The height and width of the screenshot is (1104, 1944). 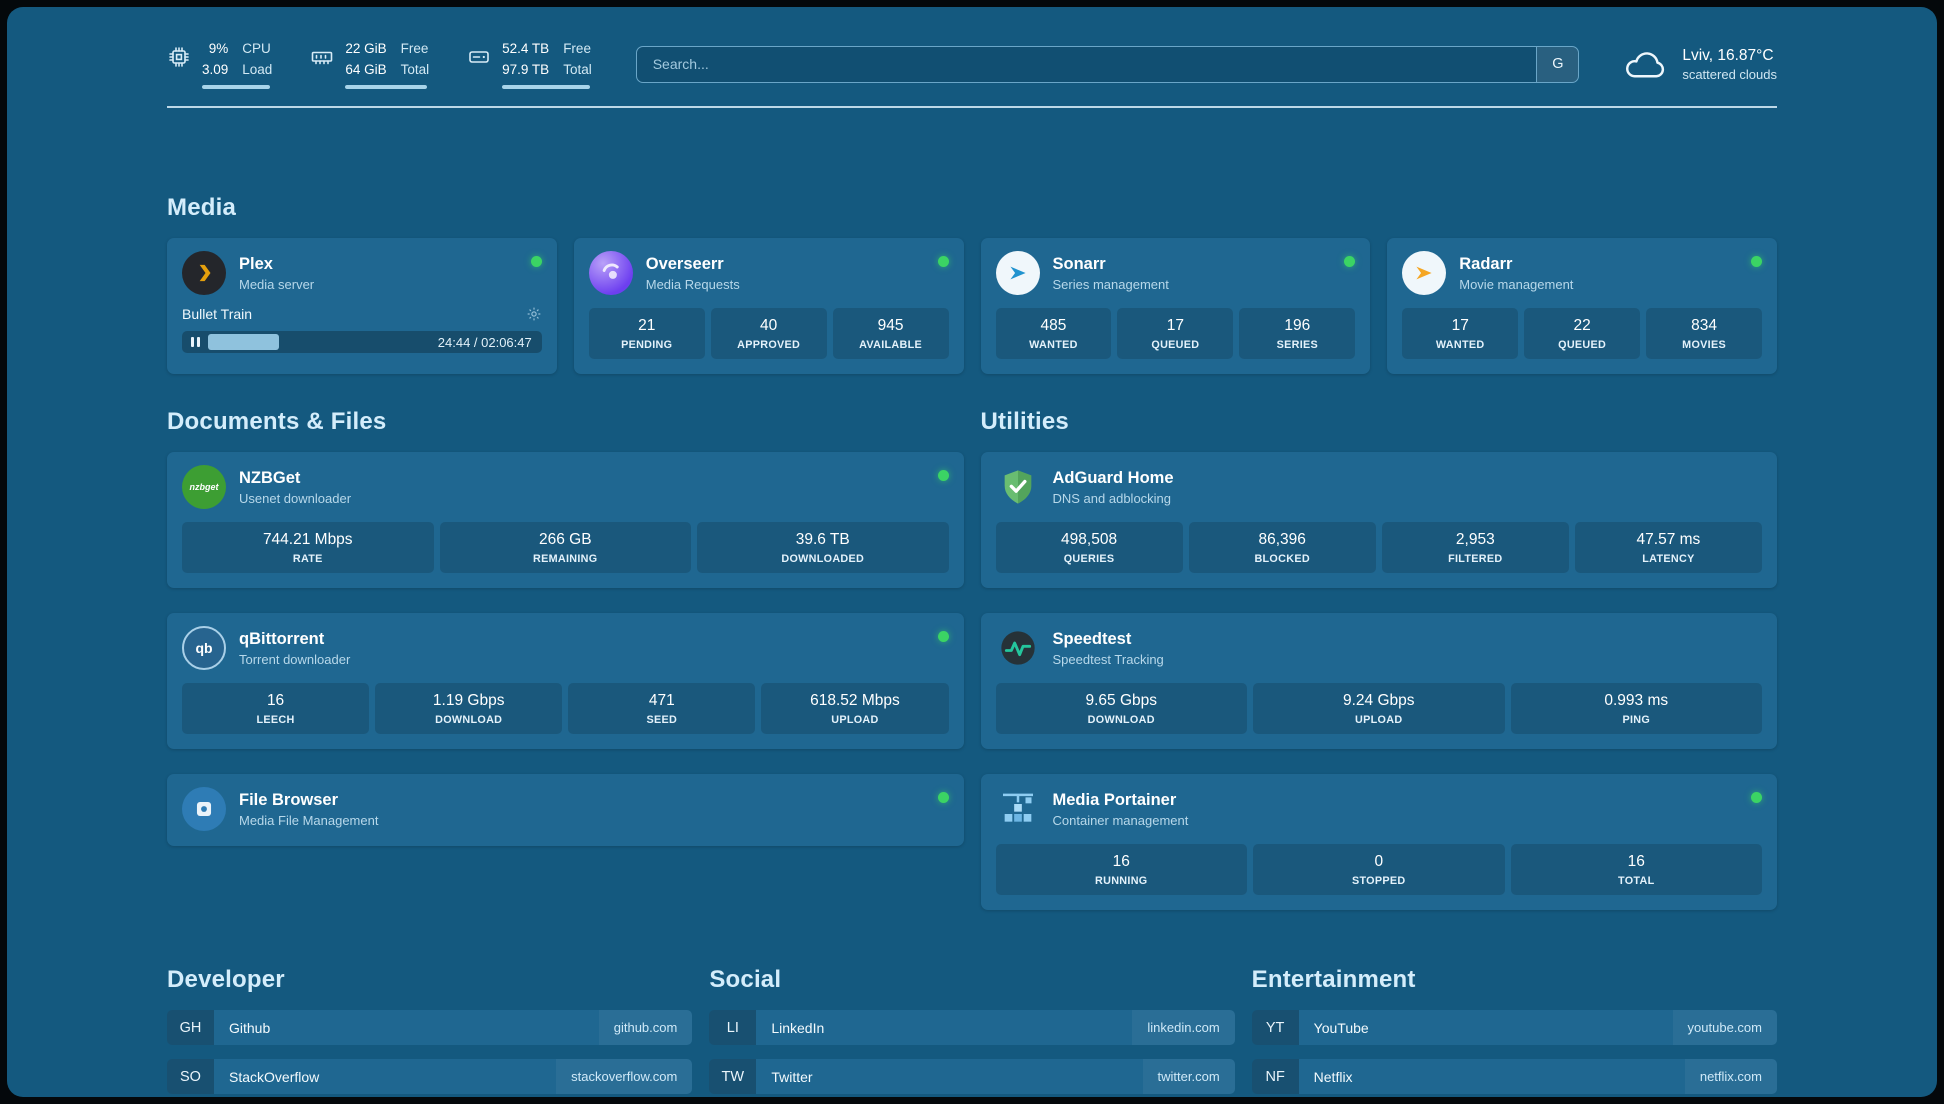 What do you see at coordinates (972, 1027) in the screenshot?
I see `bookmark-row-linkedin: LI LinkedIn linkedin.com` at bounding box center [972, 1027].